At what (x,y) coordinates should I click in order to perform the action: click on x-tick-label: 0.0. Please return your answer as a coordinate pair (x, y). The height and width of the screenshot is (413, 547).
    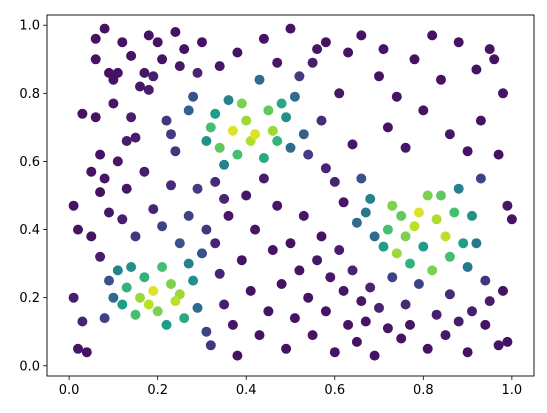
    Looking at the image, I should click on (69, 390).